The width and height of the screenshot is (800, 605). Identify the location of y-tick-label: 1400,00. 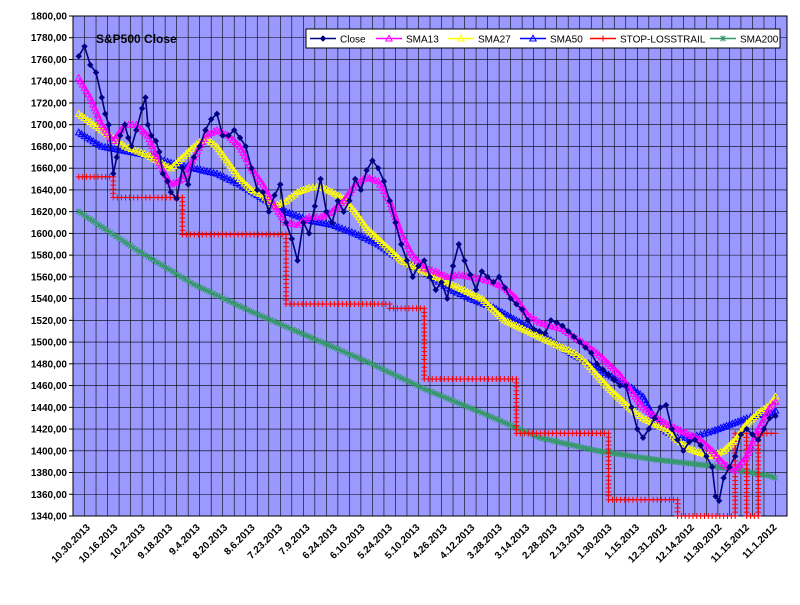
(49, 451).